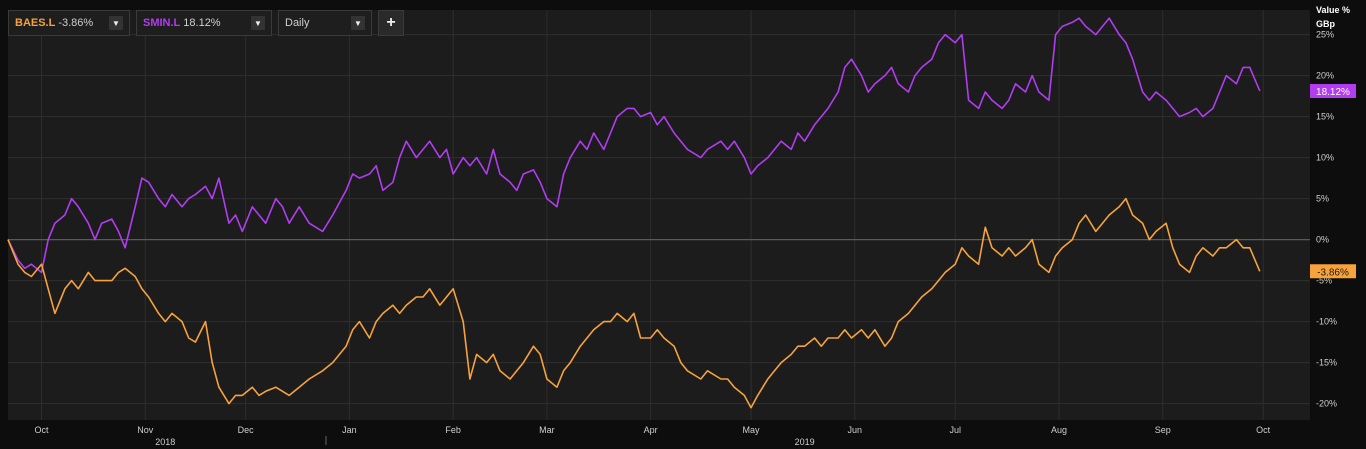 This screenshot has height=449, width=1366. What do you see at coordinates (35, 23) in the screenshot?
I see `series-chip-symbol: BAES.L` at bounding box center [35, 23].